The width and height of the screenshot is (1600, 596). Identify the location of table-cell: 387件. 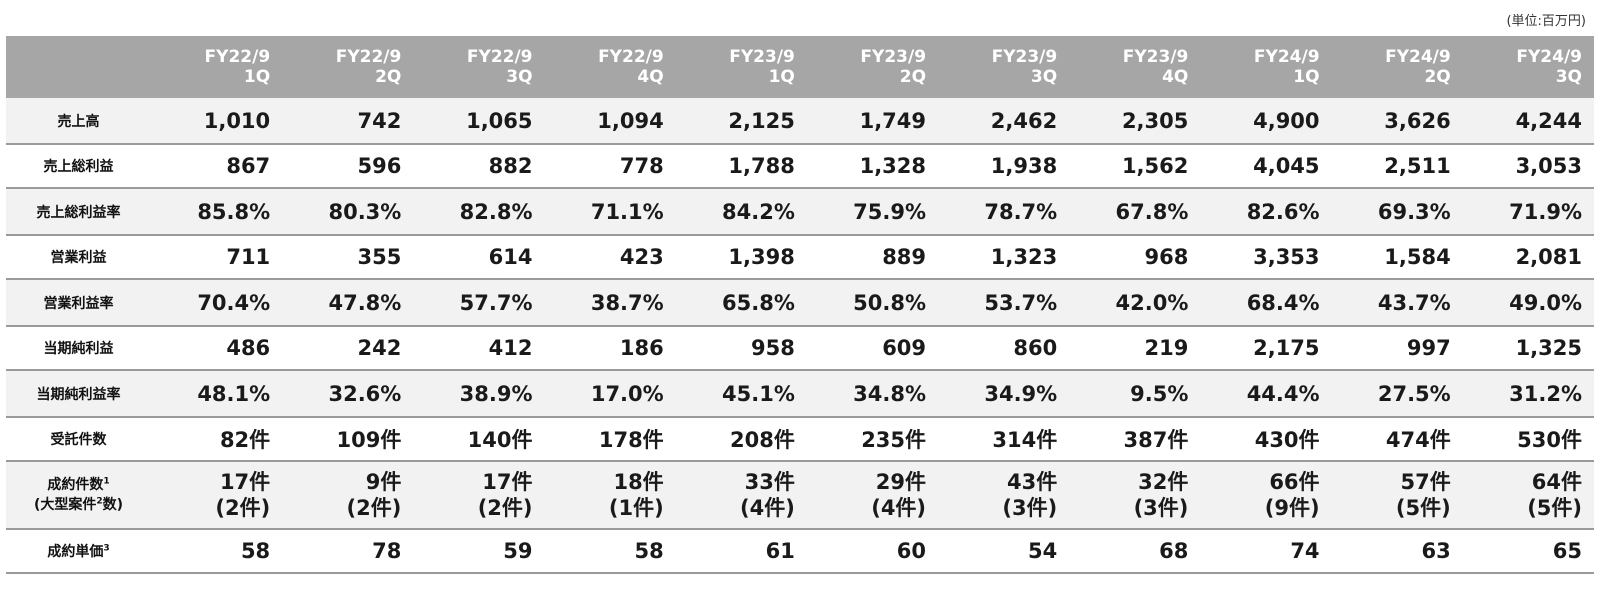
(1135, 439).